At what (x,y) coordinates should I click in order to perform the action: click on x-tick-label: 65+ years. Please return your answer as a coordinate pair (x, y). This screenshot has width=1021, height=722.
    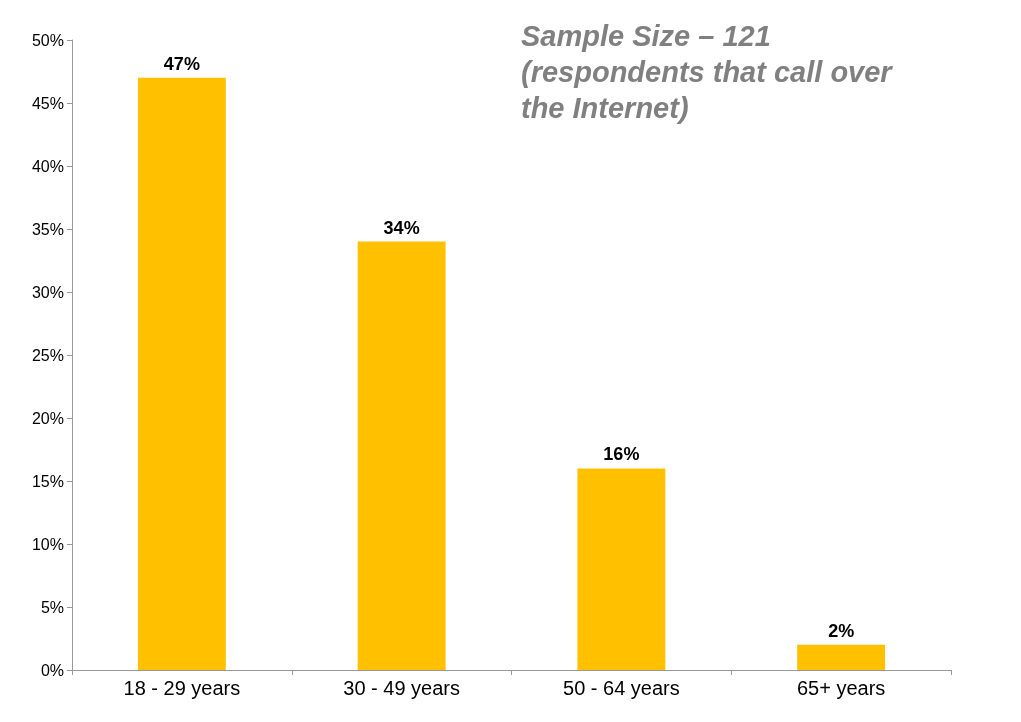
    Looking at the image, I should click on (841, 688).